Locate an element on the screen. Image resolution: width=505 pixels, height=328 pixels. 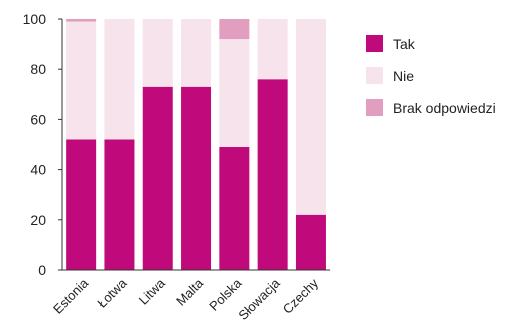
x-tick-label-0: Estonia is located at coordinates (71, 296).